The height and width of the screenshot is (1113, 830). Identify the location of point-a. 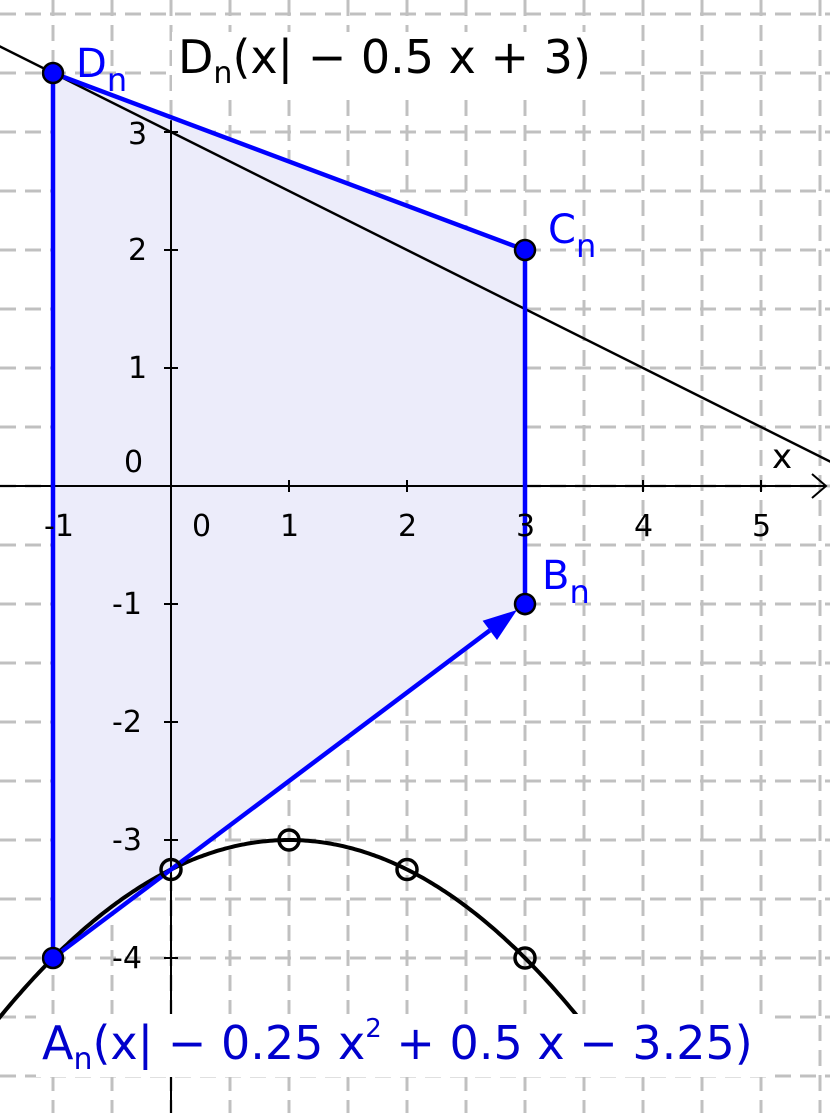
(53, 958).